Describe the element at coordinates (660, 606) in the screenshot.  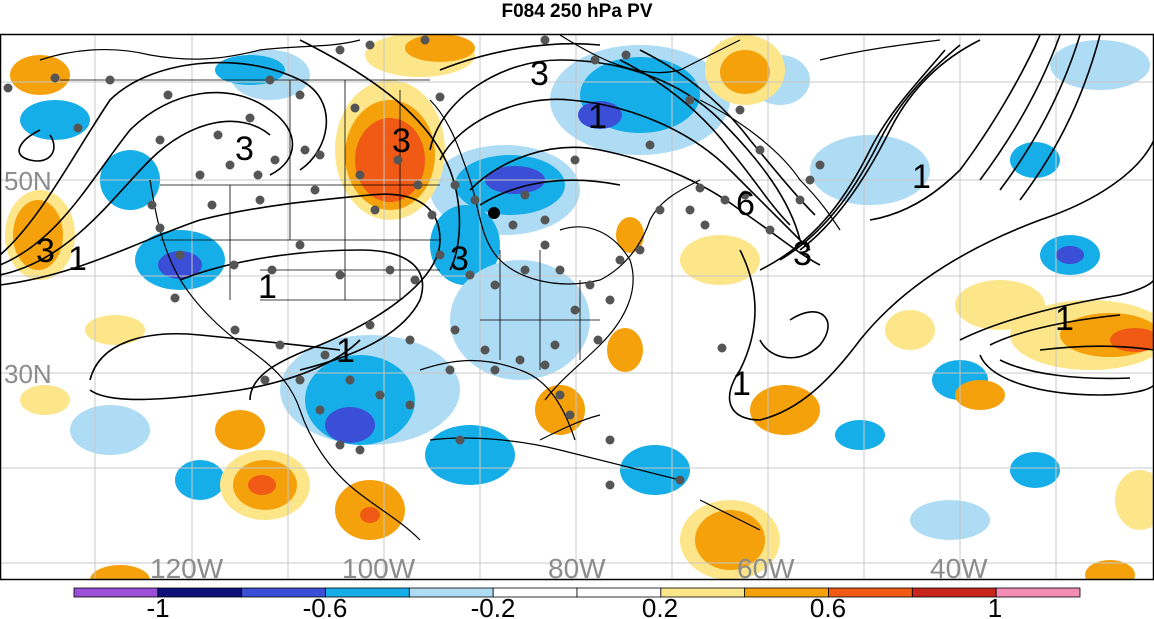
I see `colorbar-tick-label: 0.2` at that location.